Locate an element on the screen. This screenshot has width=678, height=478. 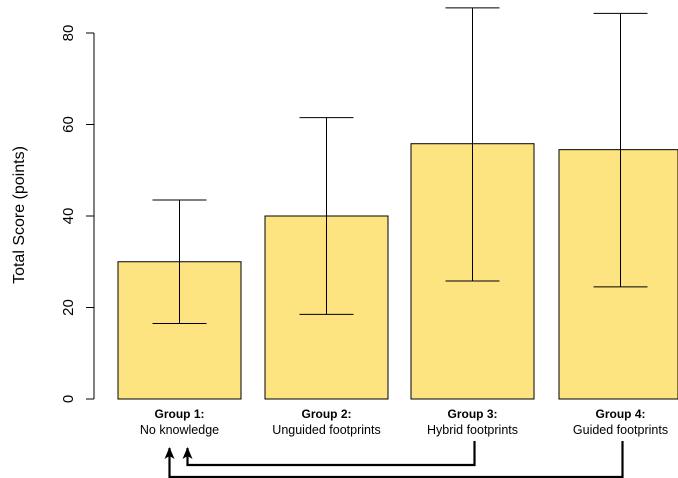
bar is located at coordinates (618, 274).